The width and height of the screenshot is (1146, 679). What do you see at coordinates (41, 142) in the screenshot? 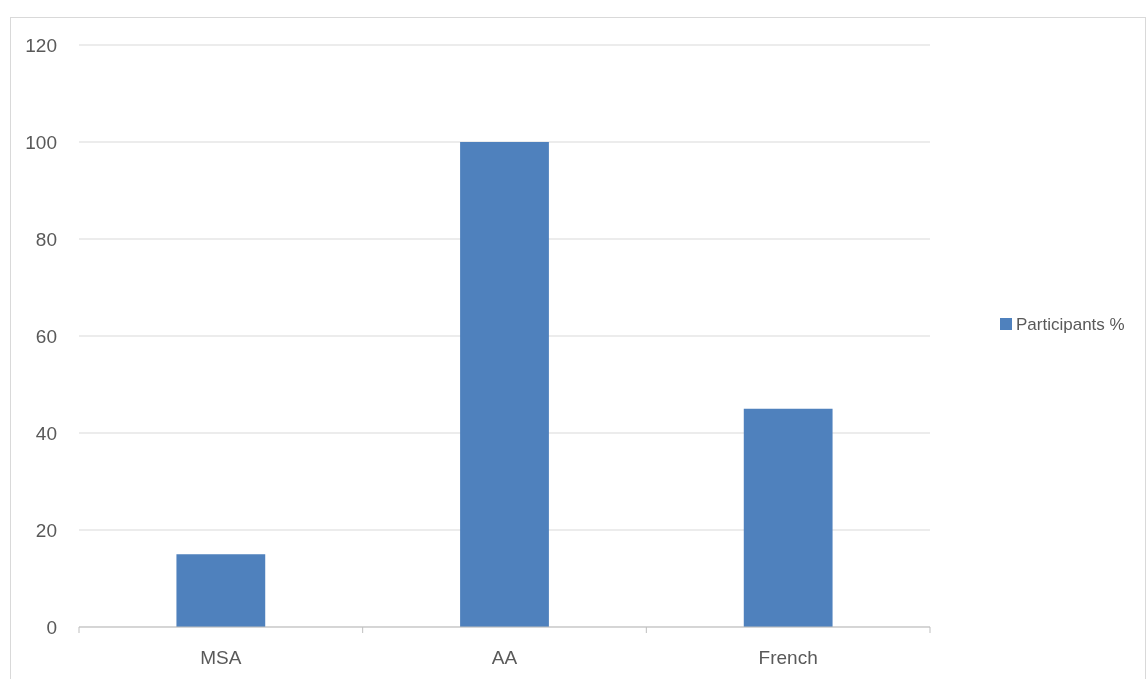
I see `y-tick-label: 100` at bounding box center [41, 142].